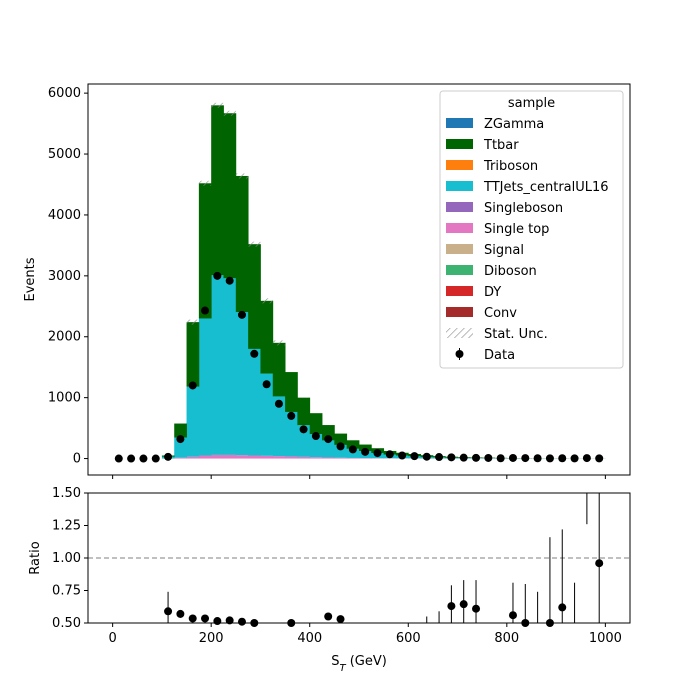 The image size is (700, 700). Describe the element at coordinates (359, 664) in the screenshot. I see `x-axis-label: ST (GeV)` at that location.